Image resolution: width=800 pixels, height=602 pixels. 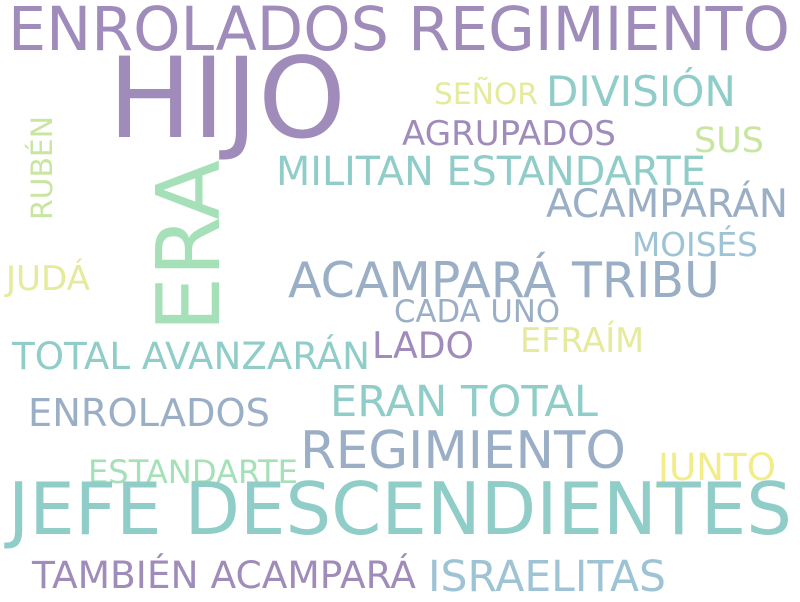 I want to click on word-division: DIVISIÓN, so click(x=641, y=91).